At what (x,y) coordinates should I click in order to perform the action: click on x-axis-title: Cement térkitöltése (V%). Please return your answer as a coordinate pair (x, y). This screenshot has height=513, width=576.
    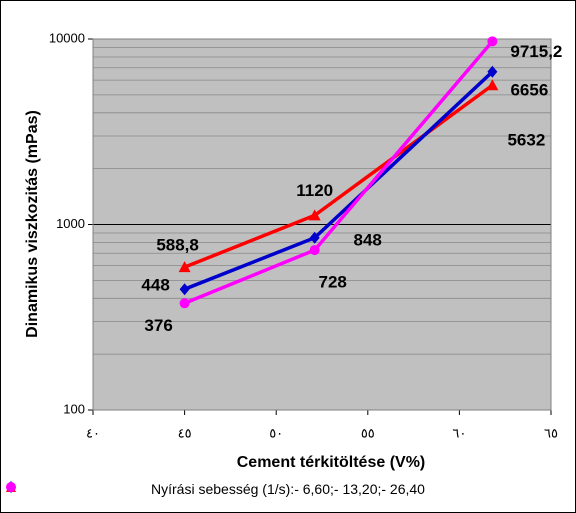
    Looking at the image, I should click on (331, 462).